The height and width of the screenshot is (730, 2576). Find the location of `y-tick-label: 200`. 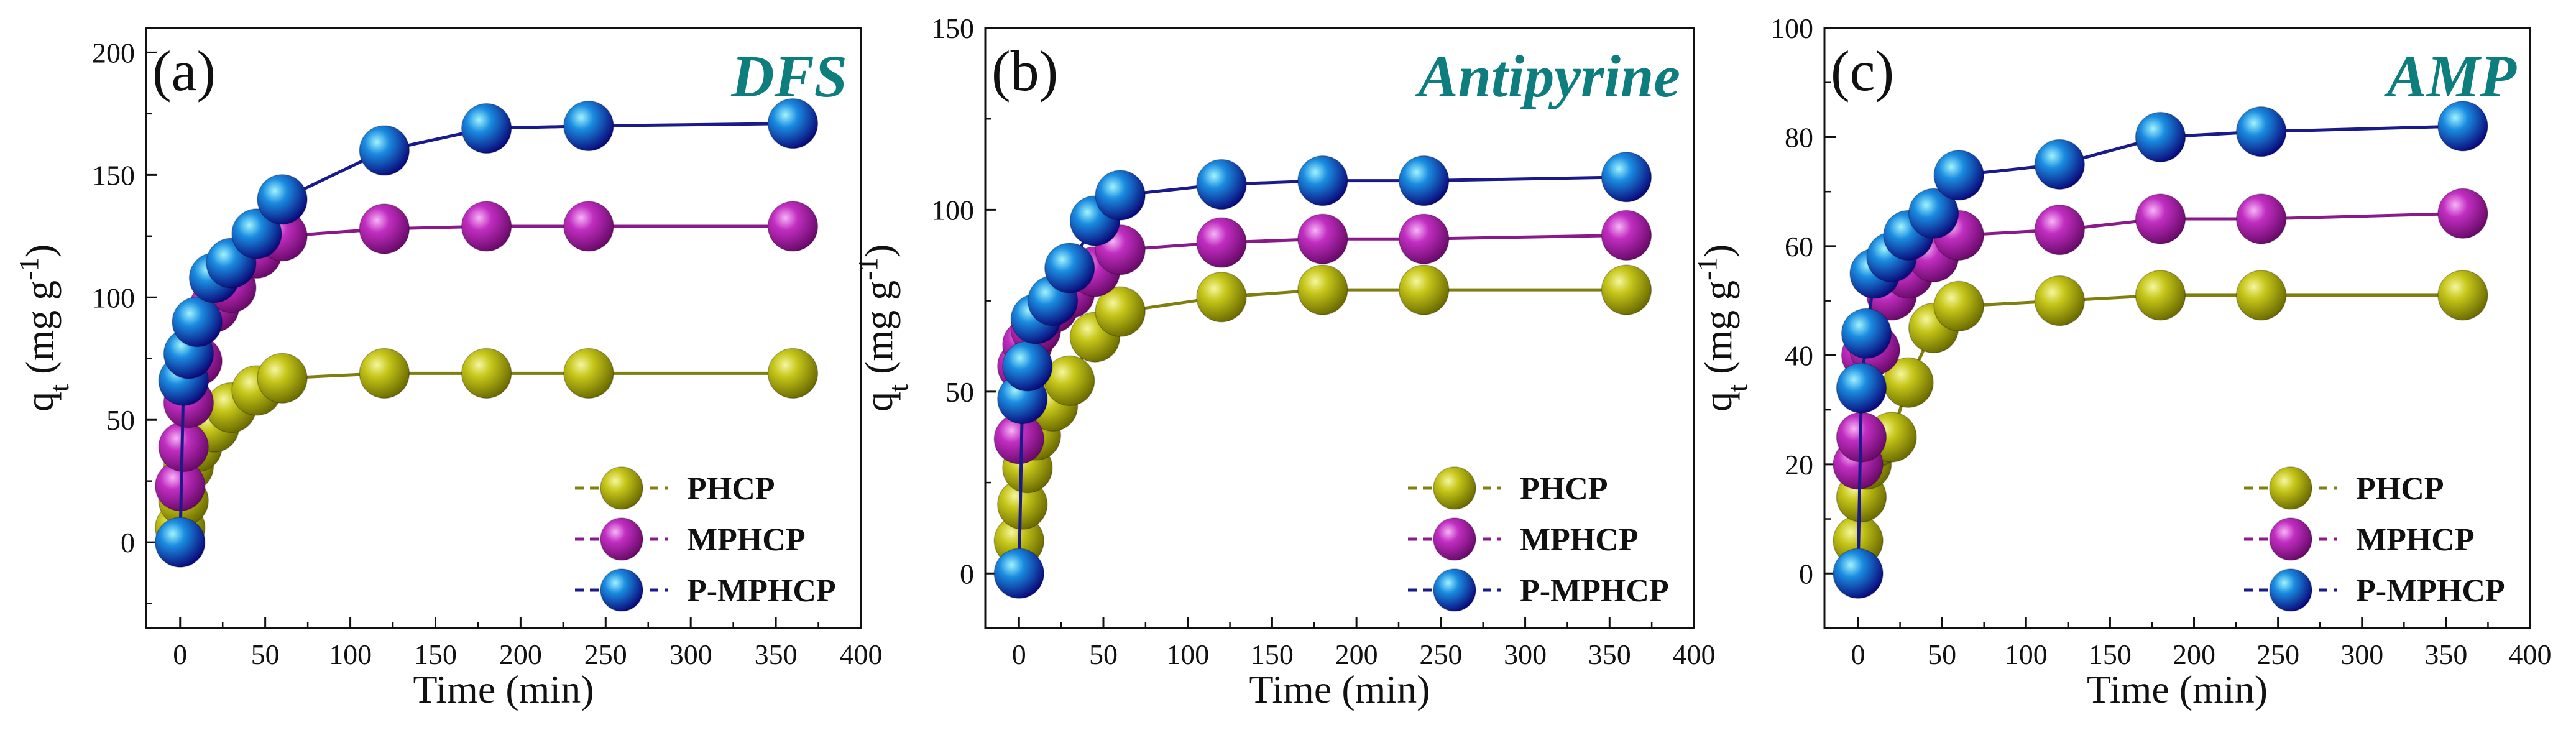

y-tick-label: 200 is located at coordinates (113, 53).